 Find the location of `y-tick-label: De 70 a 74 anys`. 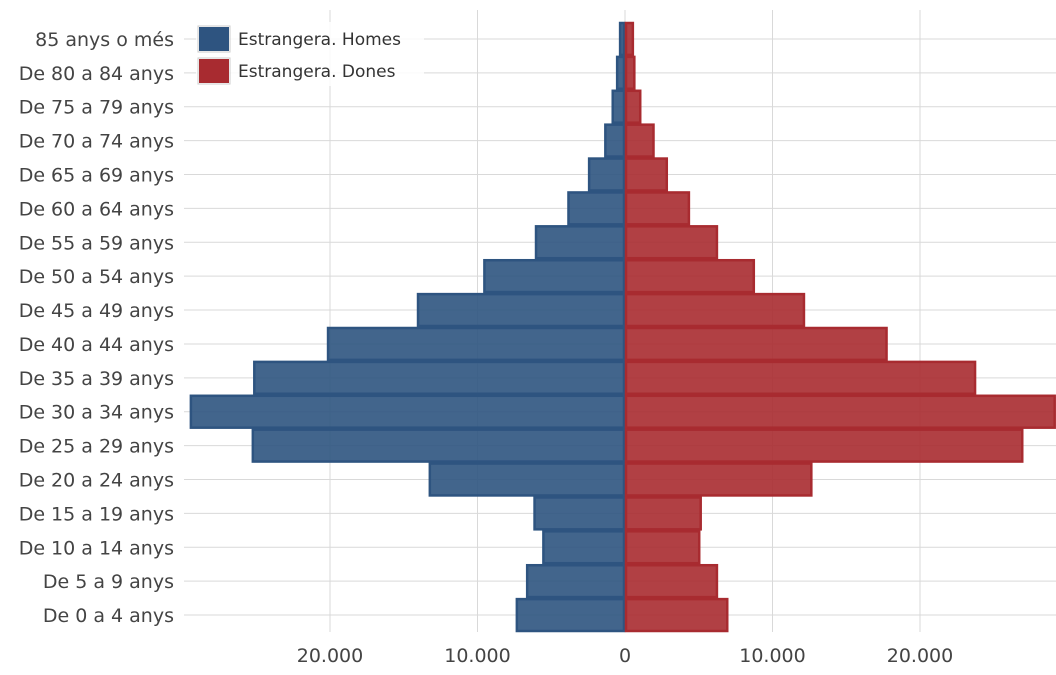

y-tick-label: De 70 a 74 anys is located at coordinates (96, 142).